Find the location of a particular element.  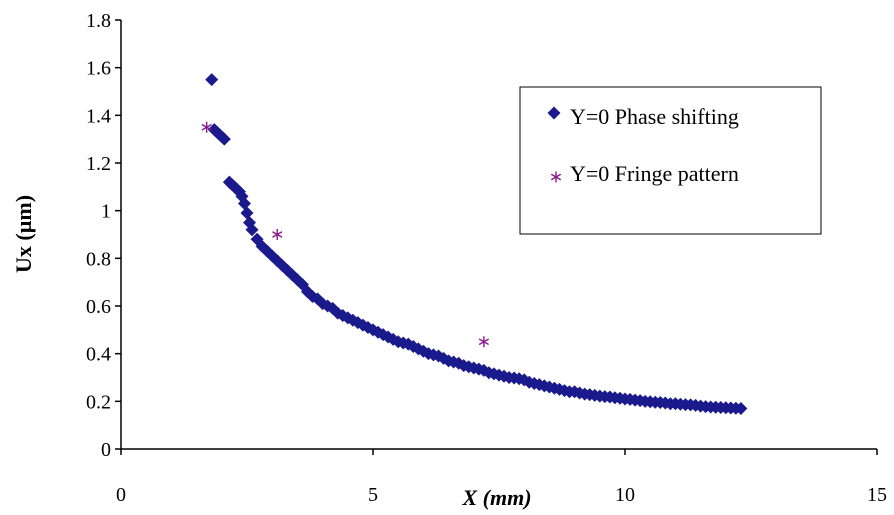

y-tick-label: 0.4 is located at coordinates (98, 355).